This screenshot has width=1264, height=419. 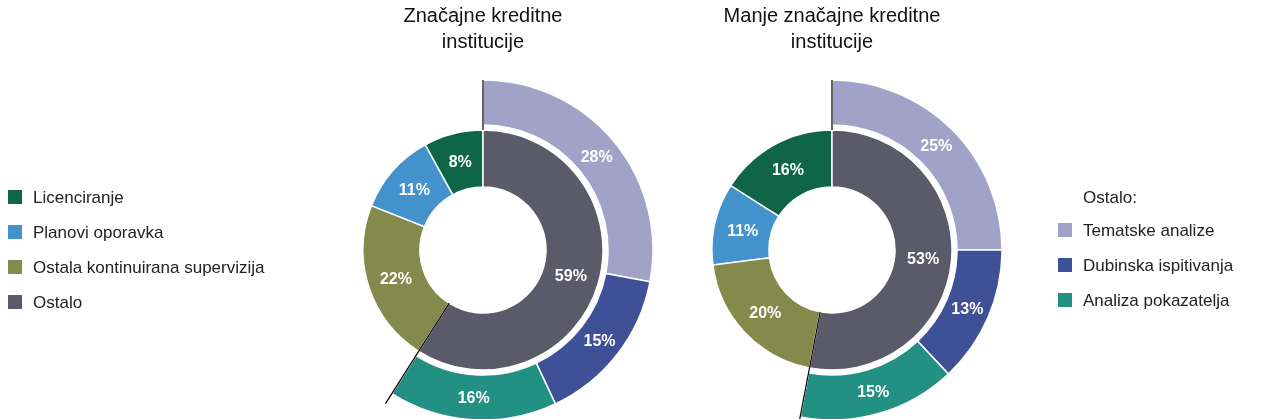 What do you see at coordinates (58, 302) in the screenshot?
I see `legend-label: Ostalo` at bounding box center [58, 302].